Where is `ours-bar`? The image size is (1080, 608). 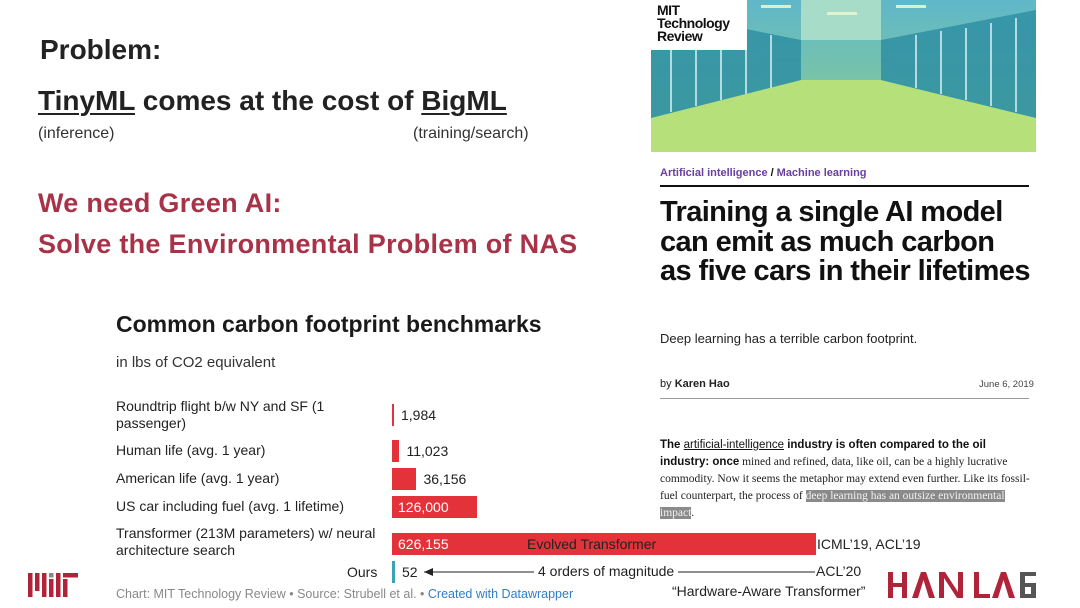
ours-bar is located at coordinates (393, 572).